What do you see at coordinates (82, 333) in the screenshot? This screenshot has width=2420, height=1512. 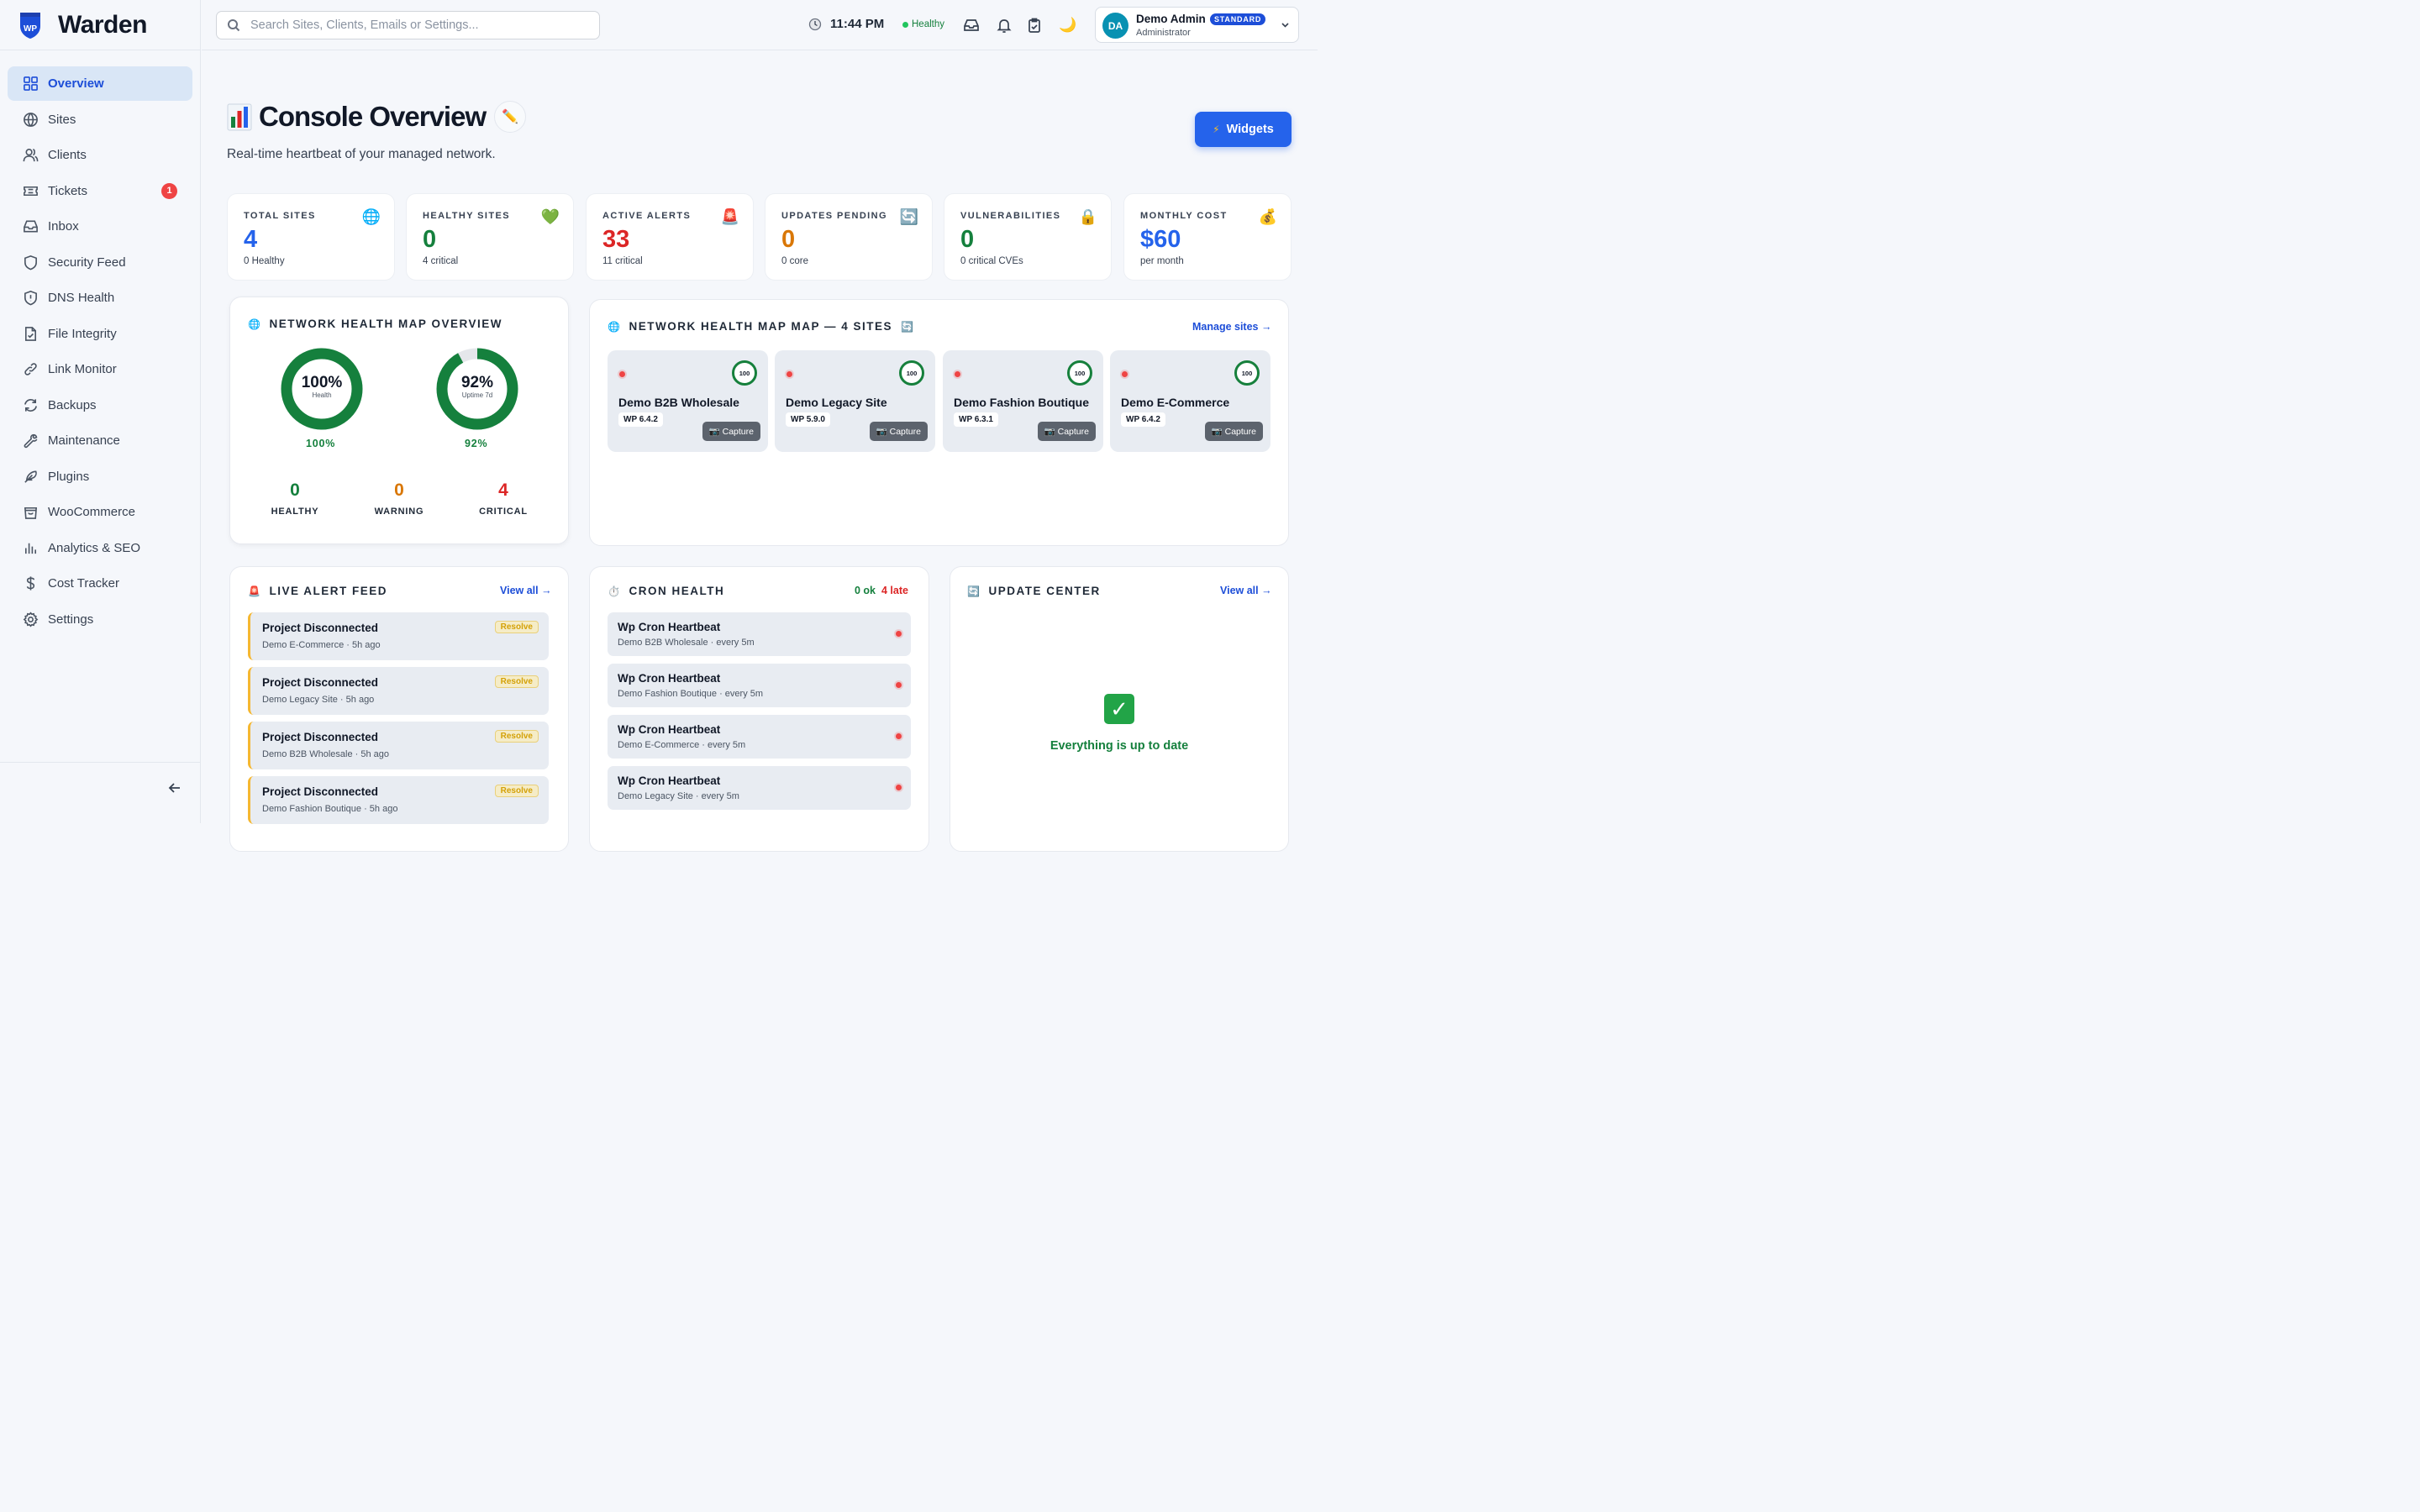 I see `sidebar-item-label: File Integrity` at bounding box center [82, 333].